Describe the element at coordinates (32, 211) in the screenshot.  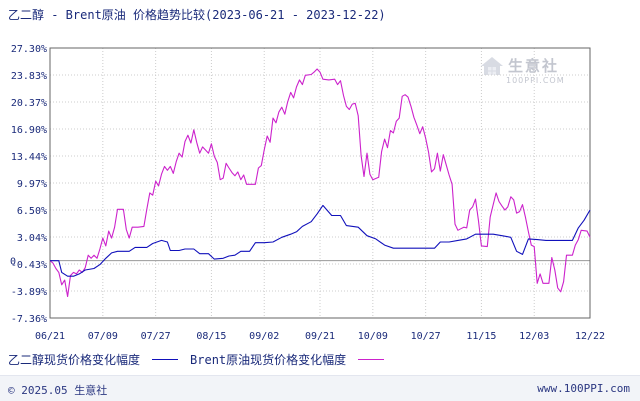
I see `y-tick-label: 6.50%` at that location.